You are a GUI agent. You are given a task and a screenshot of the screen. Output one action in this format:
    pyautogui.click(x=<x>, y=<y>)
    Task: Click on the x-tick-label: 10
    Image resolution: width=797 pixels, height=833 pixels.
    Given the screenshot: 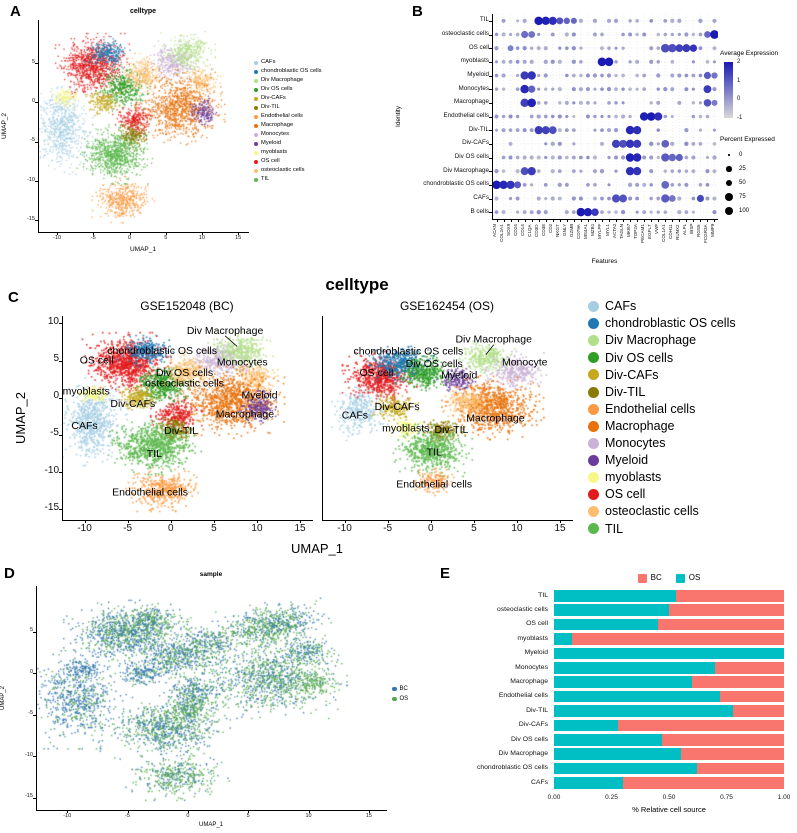 What is the action you would take?
    pyautogui.click(x=517, y=528)
    